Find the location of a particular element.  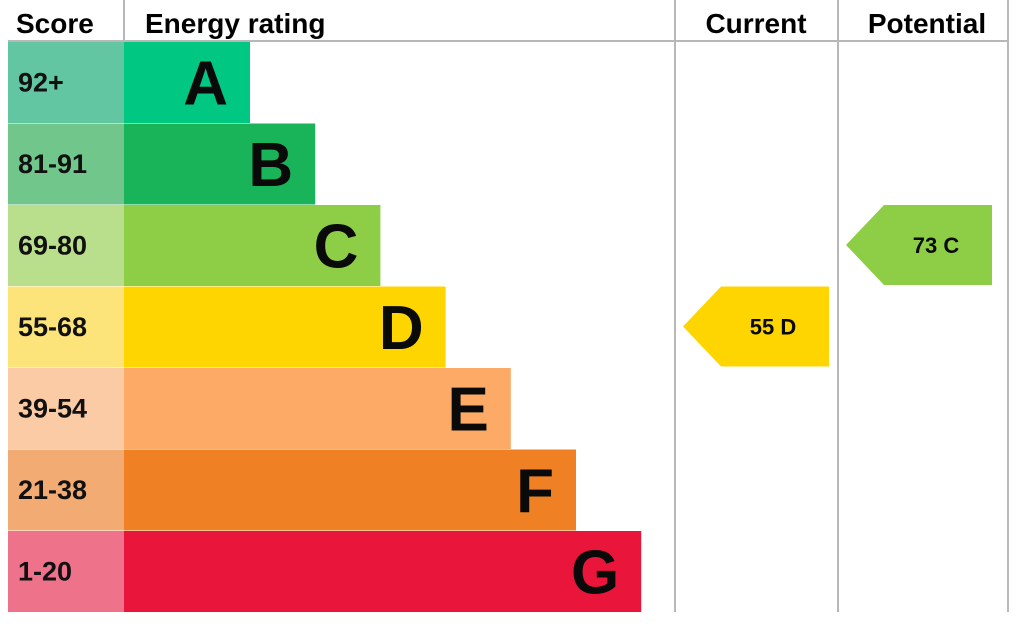

score-cell-d is located at coordinates (66, 327).